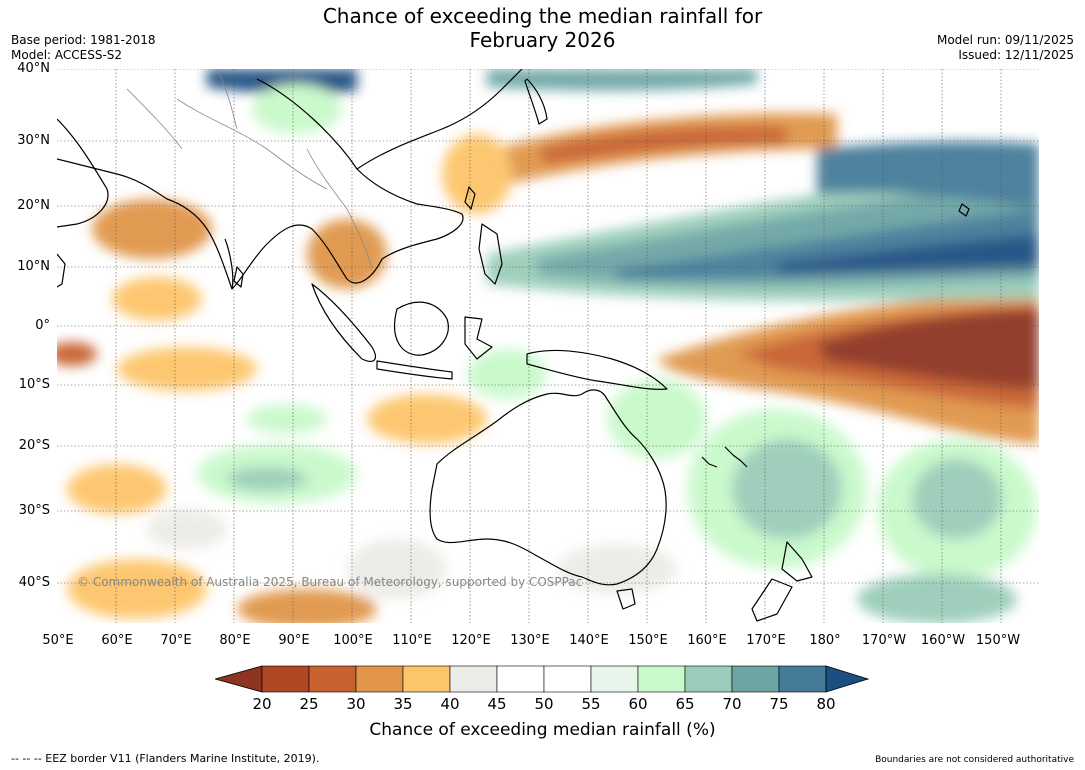  I want to click on lon-label: 120°E, so click(471, 640).